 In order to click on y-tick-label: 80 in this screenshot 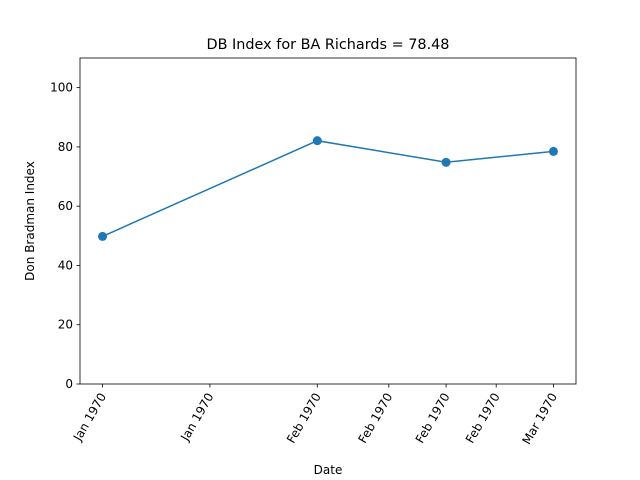, I will do `click(65, 147)`.